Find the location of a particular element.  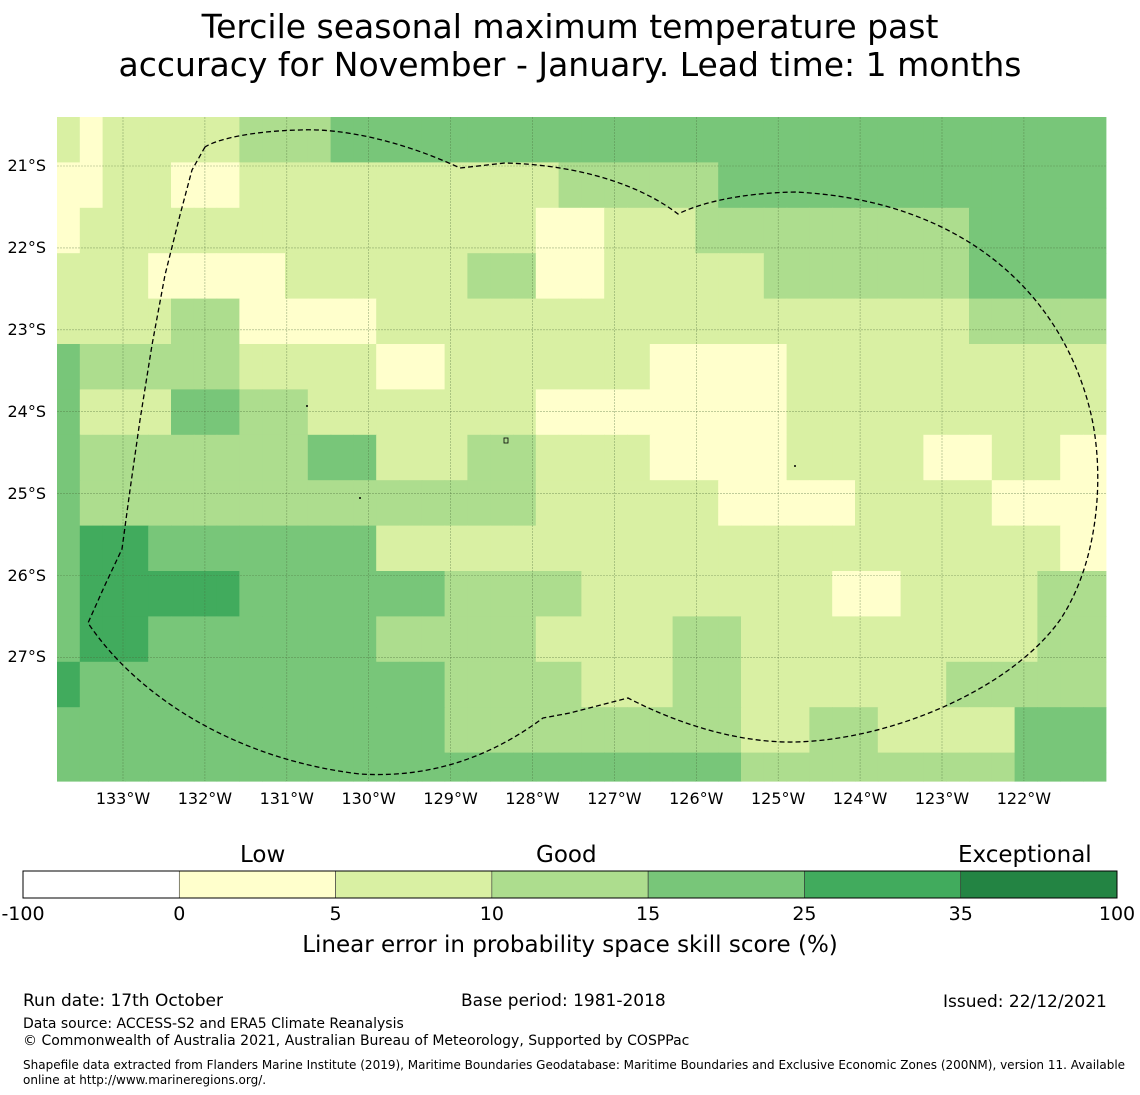

latitude-tick-label: 22°S is located at coordinates (26, 247).